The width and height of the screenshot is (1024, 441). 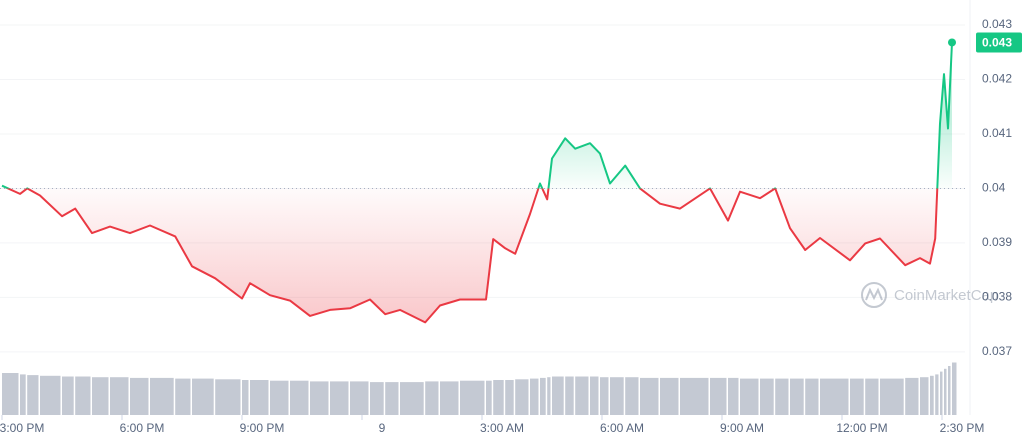 I want to click on y-tick-label: 0.041, so click(x=997, y=133).